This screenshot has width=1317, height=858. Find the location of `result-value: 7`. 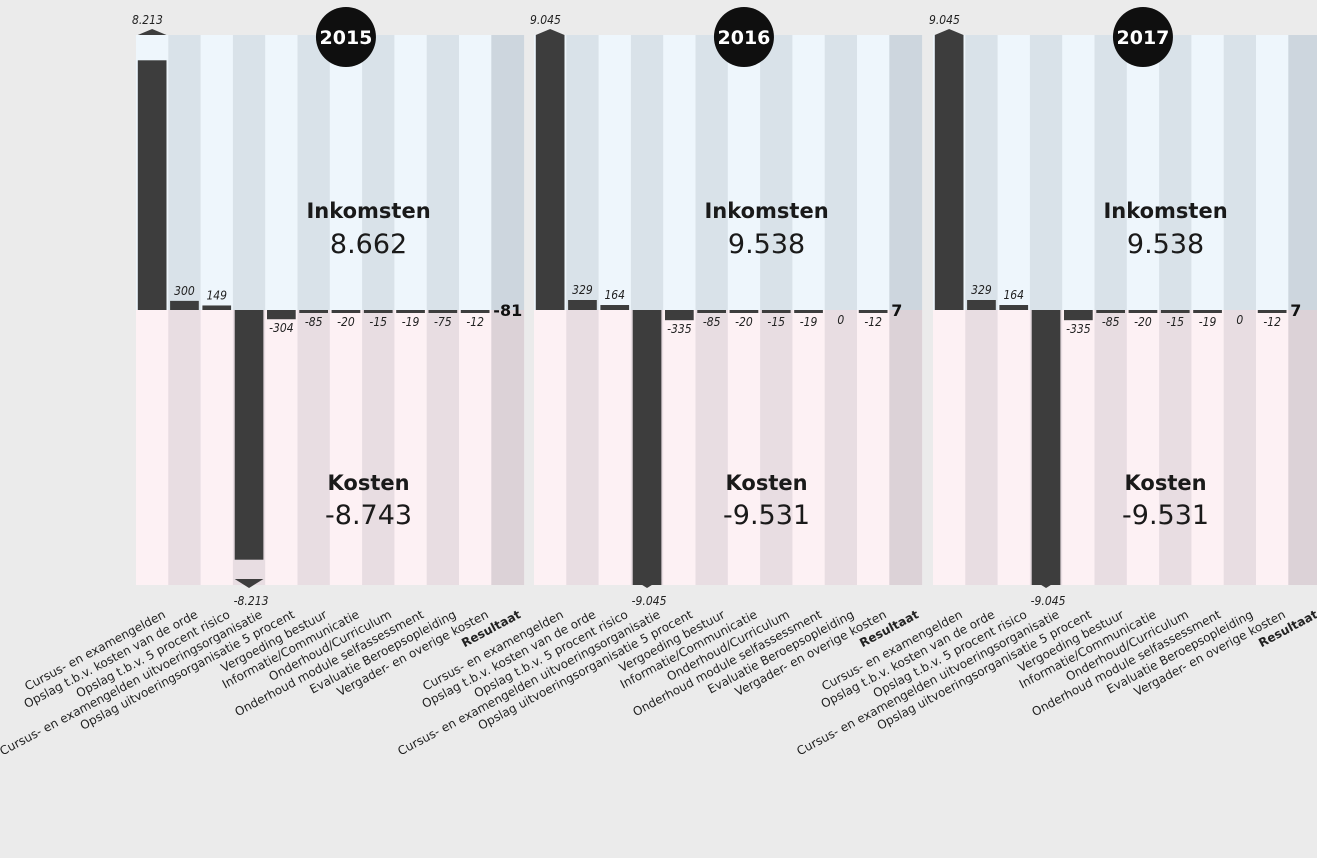

result-value: 7 is located at coordinates (896, 310).